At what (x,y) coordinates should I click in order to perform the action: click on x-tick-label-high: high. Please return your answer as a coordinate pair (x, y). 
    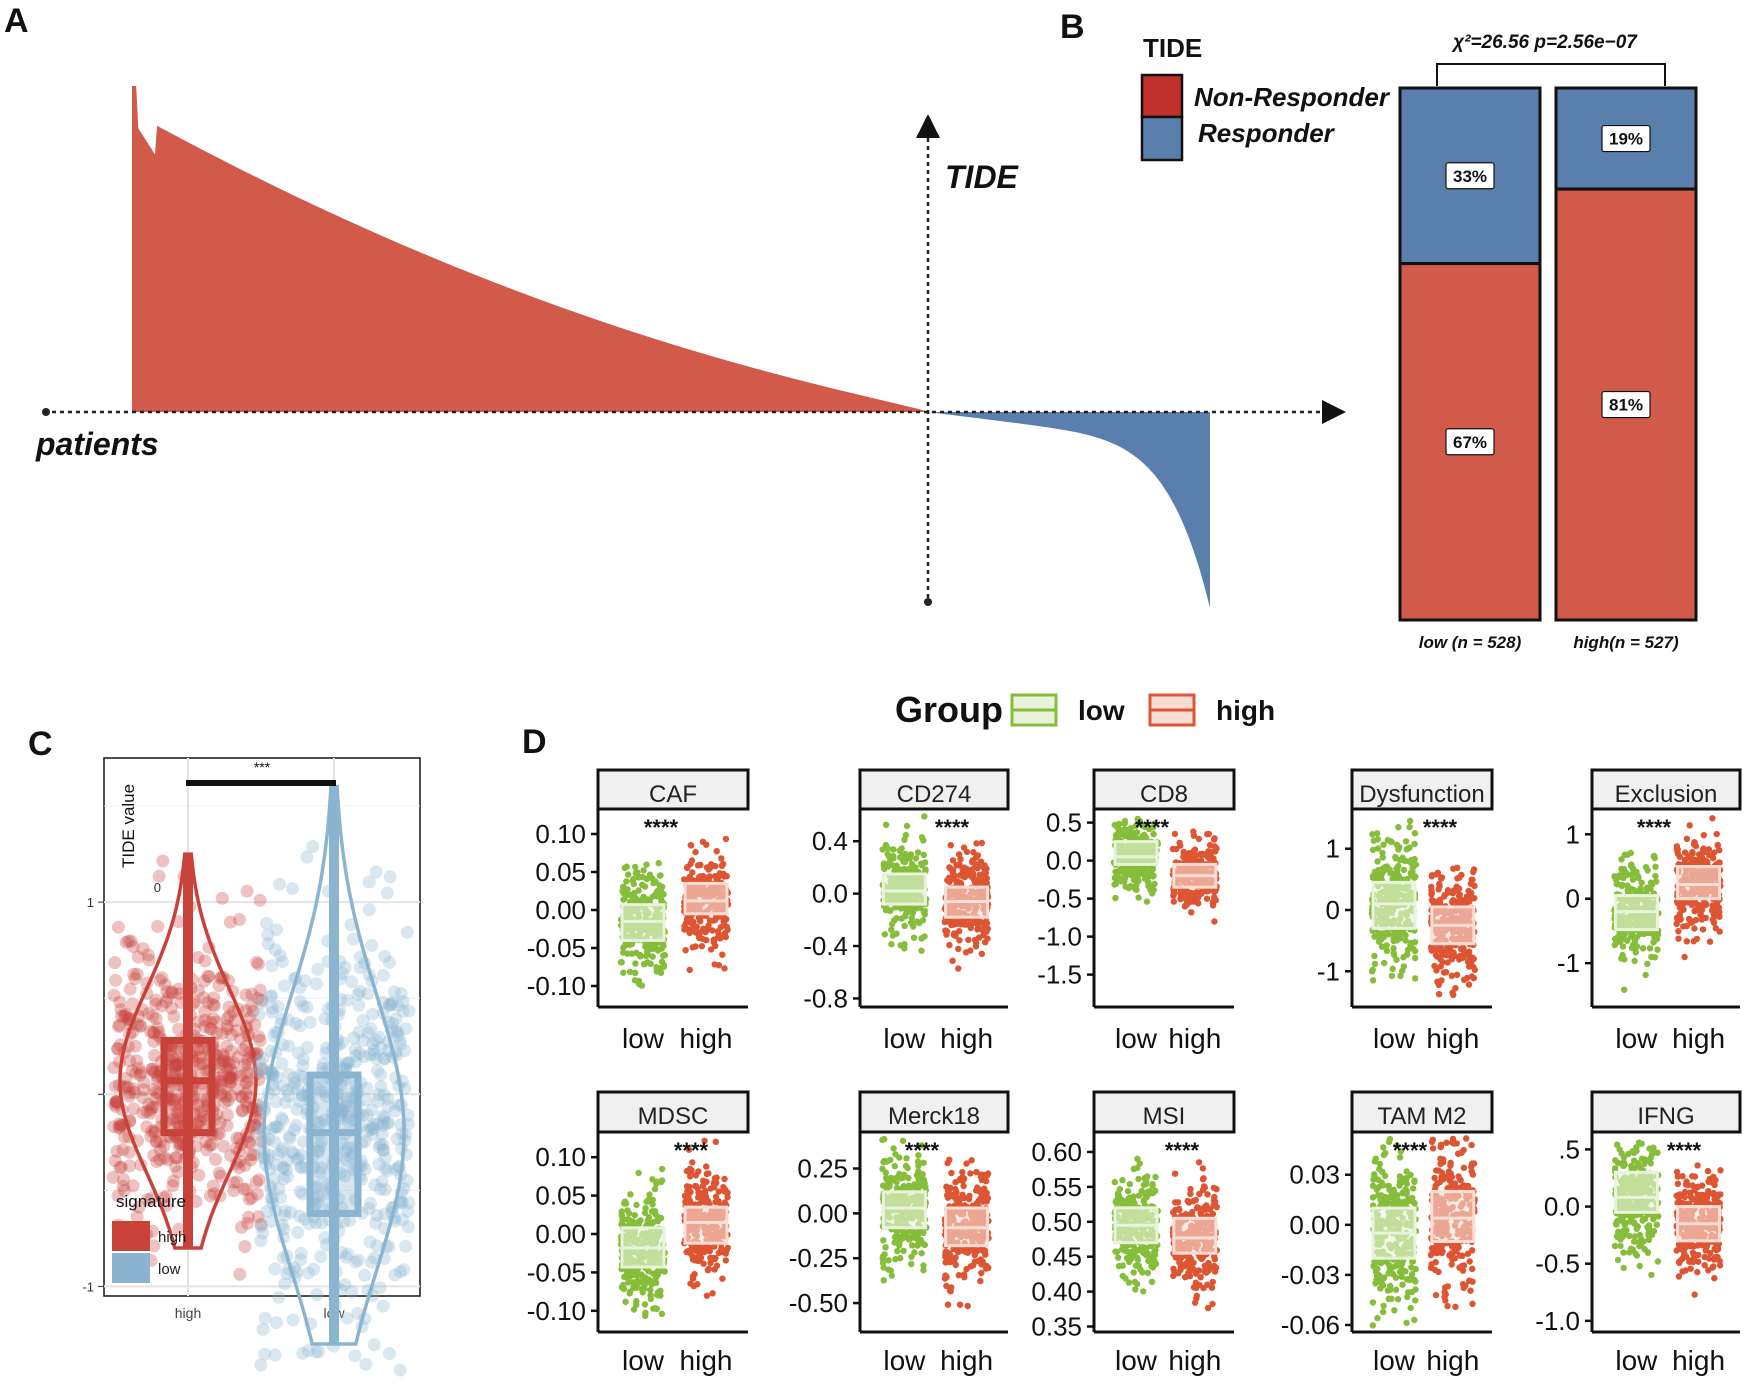
    Looking at the image, I should click on (188, 1313).